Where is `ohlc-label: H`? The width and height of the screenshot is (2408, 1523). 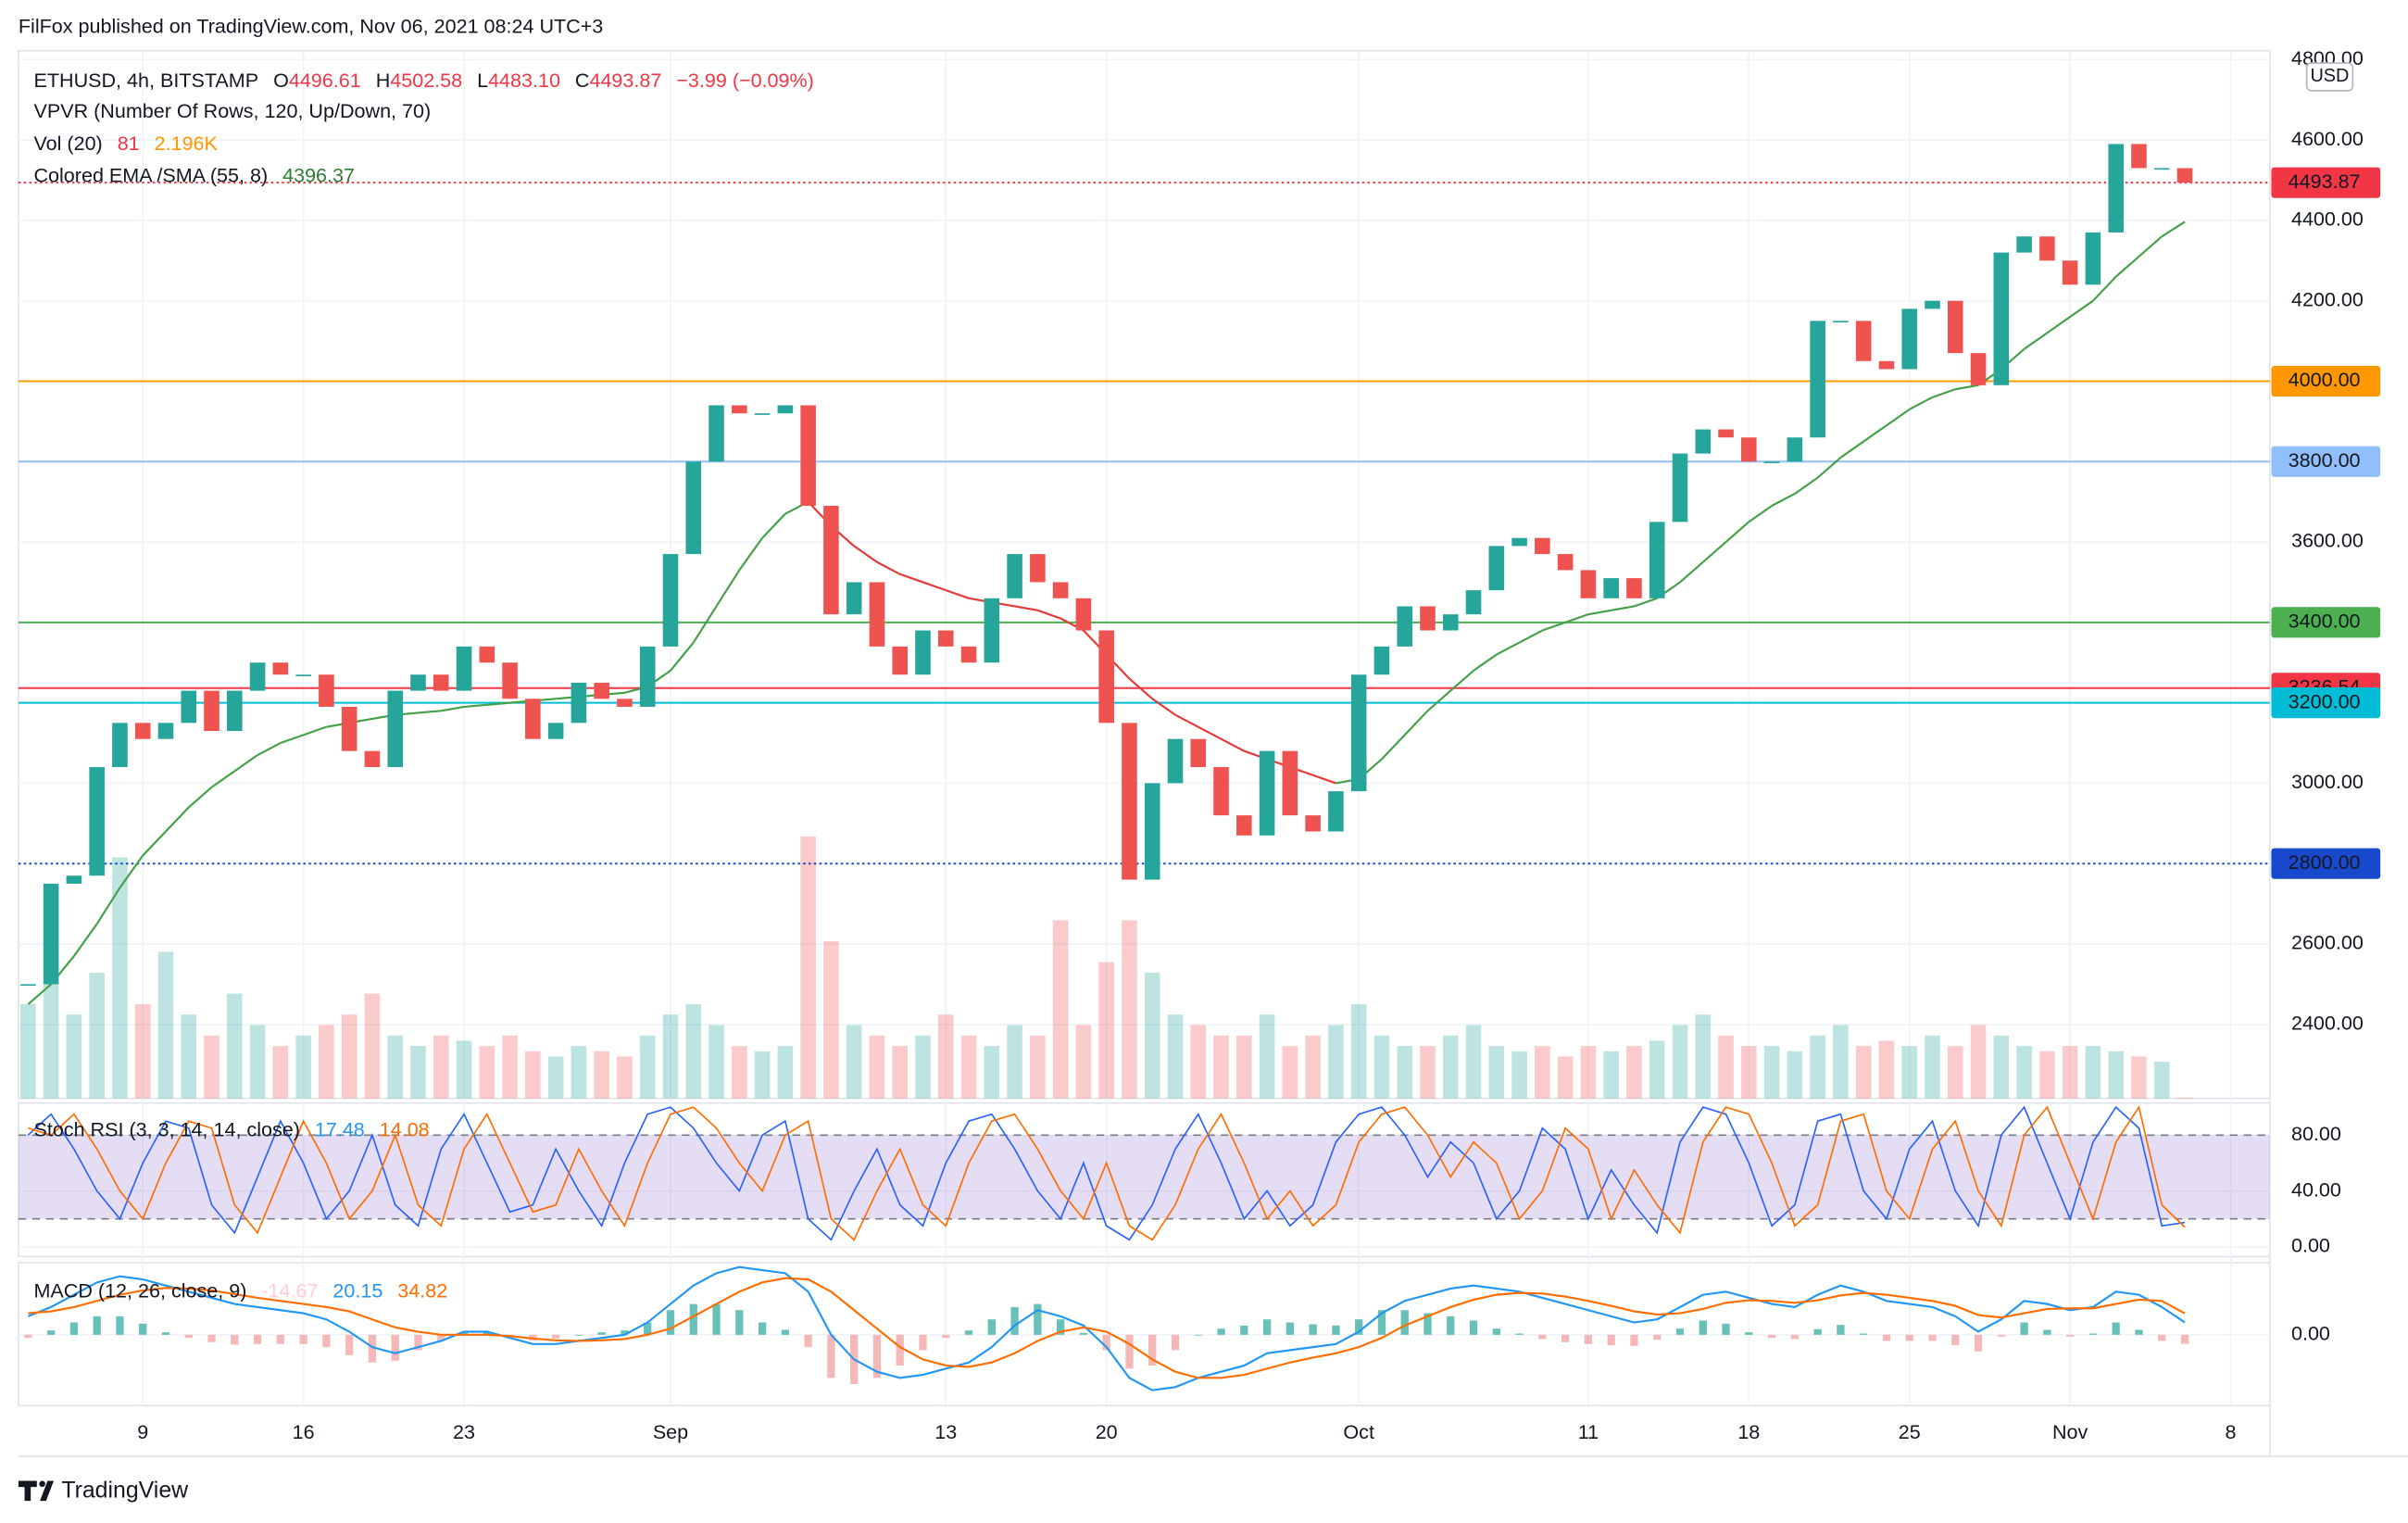
ohlc-label: H is located at coordinates (383, 80).